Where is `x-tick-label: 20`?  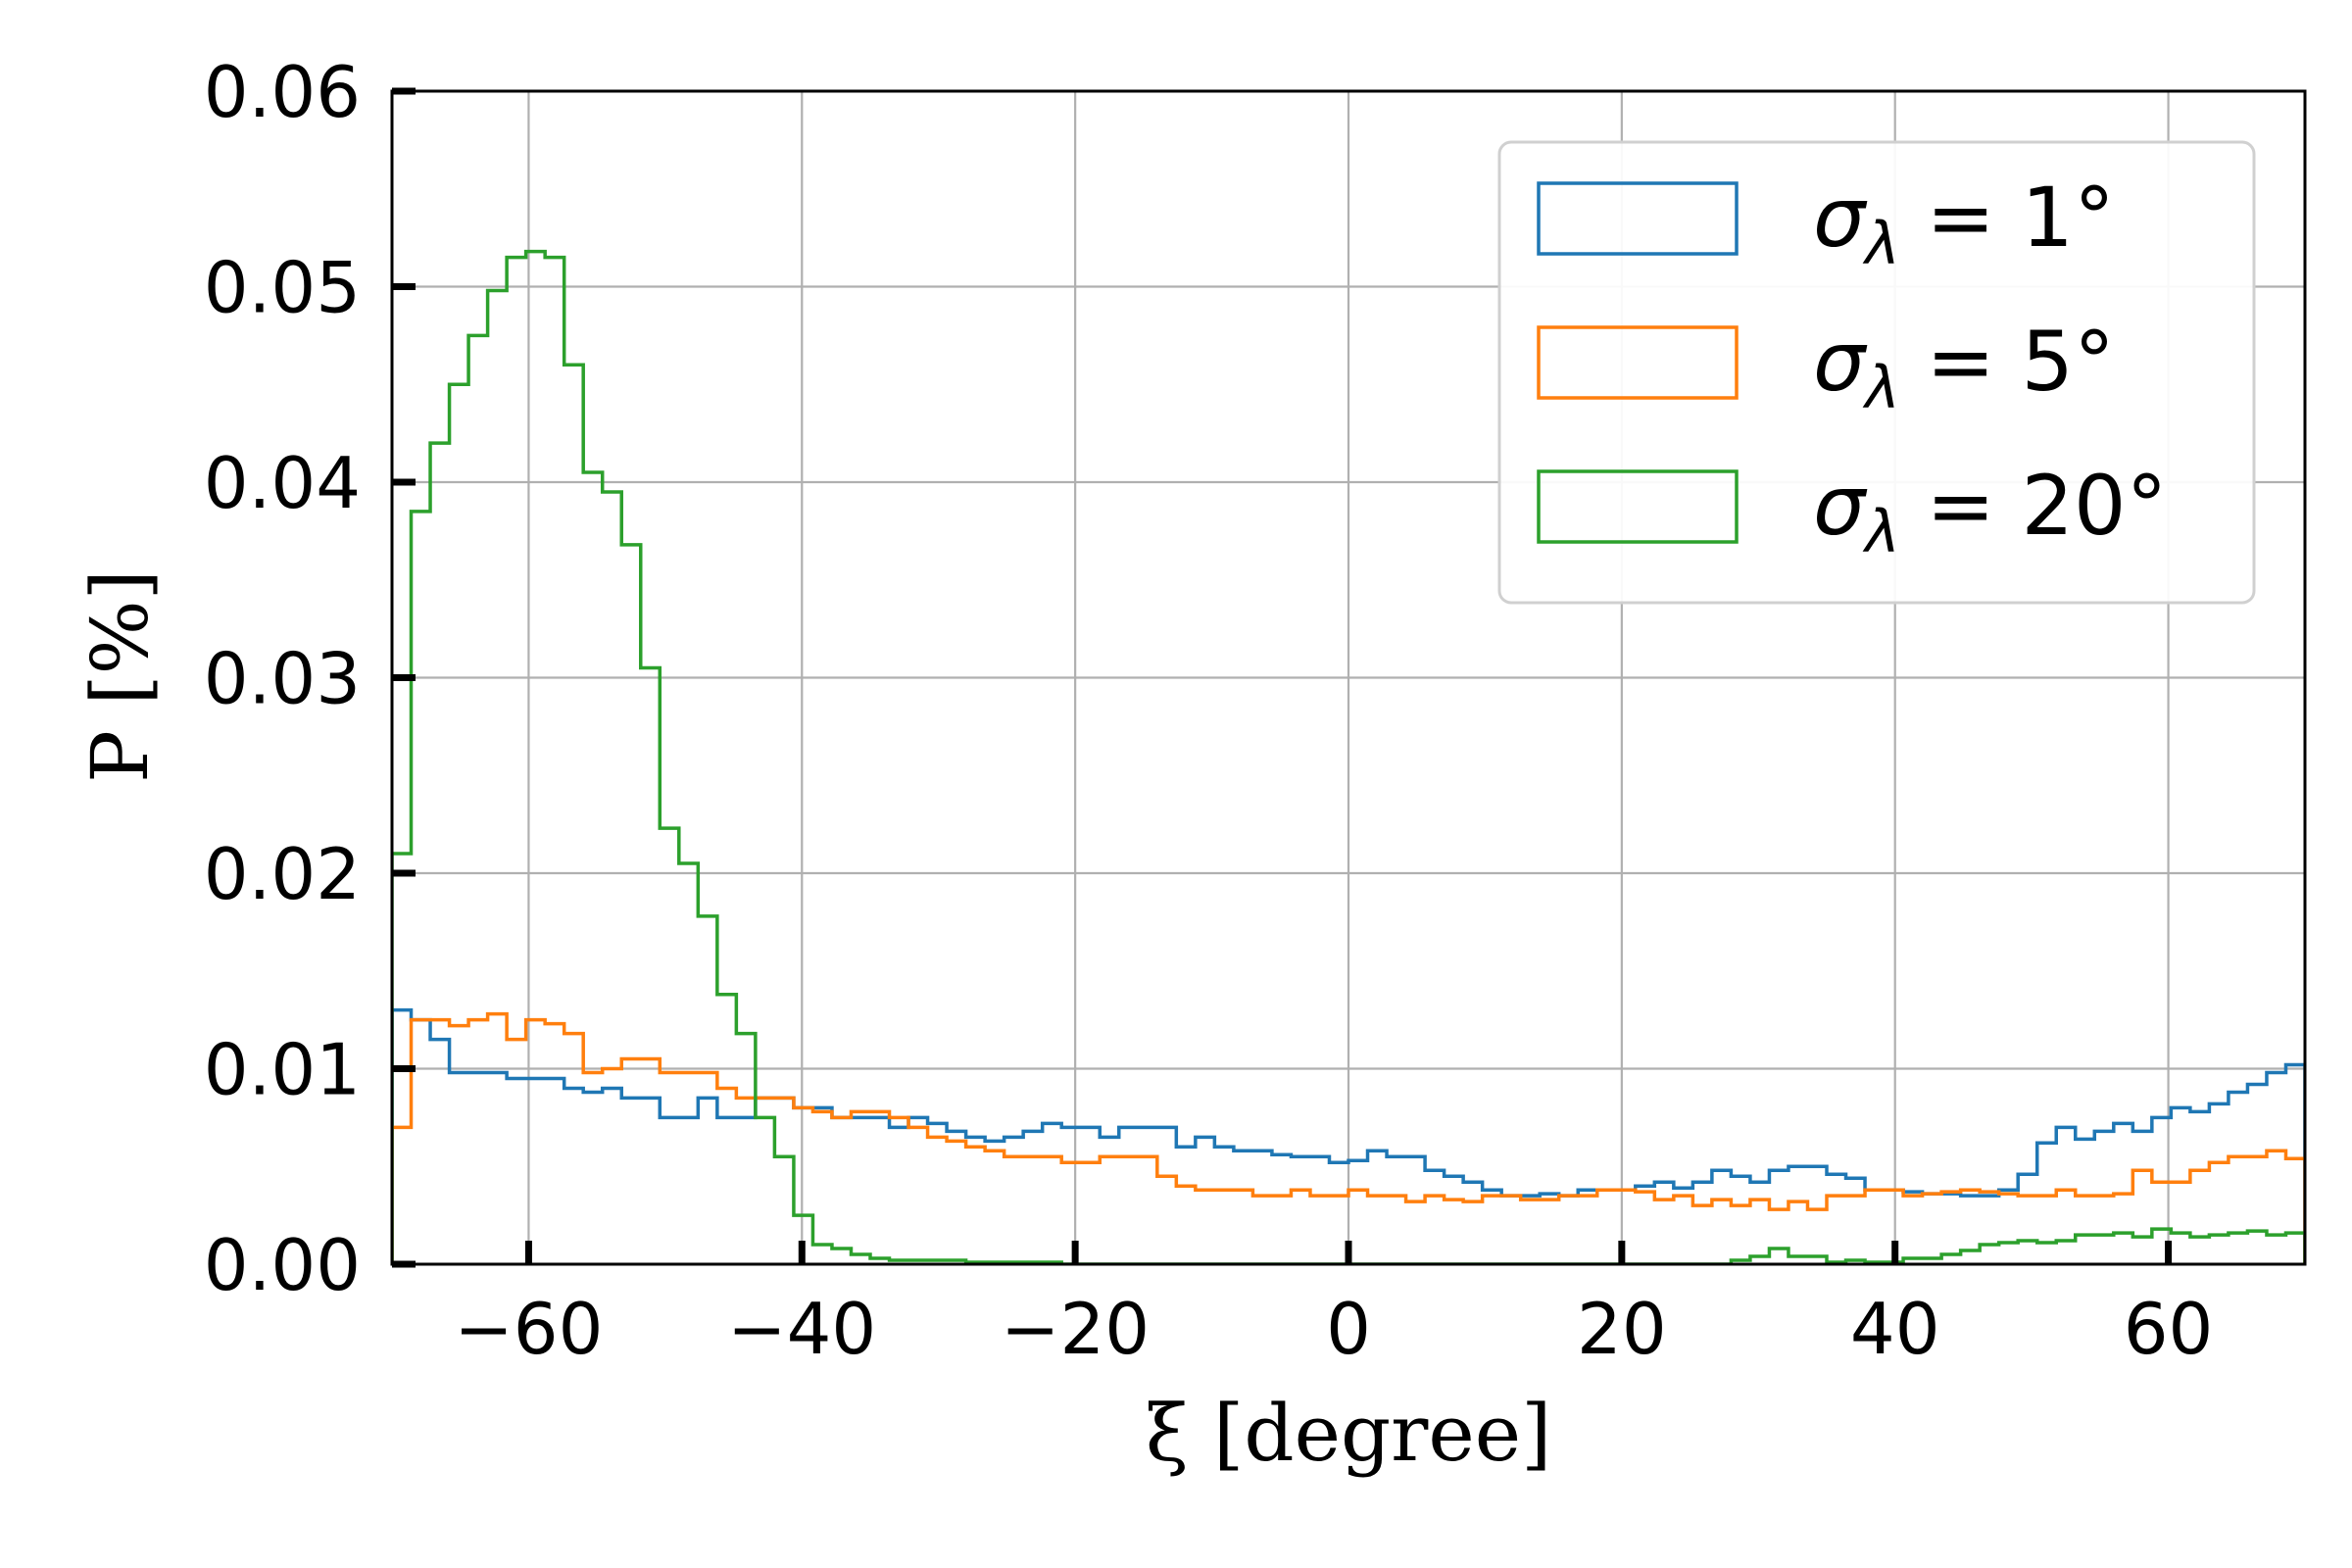 x-tick-label: 20 is located at coordinates (1622, 1329).